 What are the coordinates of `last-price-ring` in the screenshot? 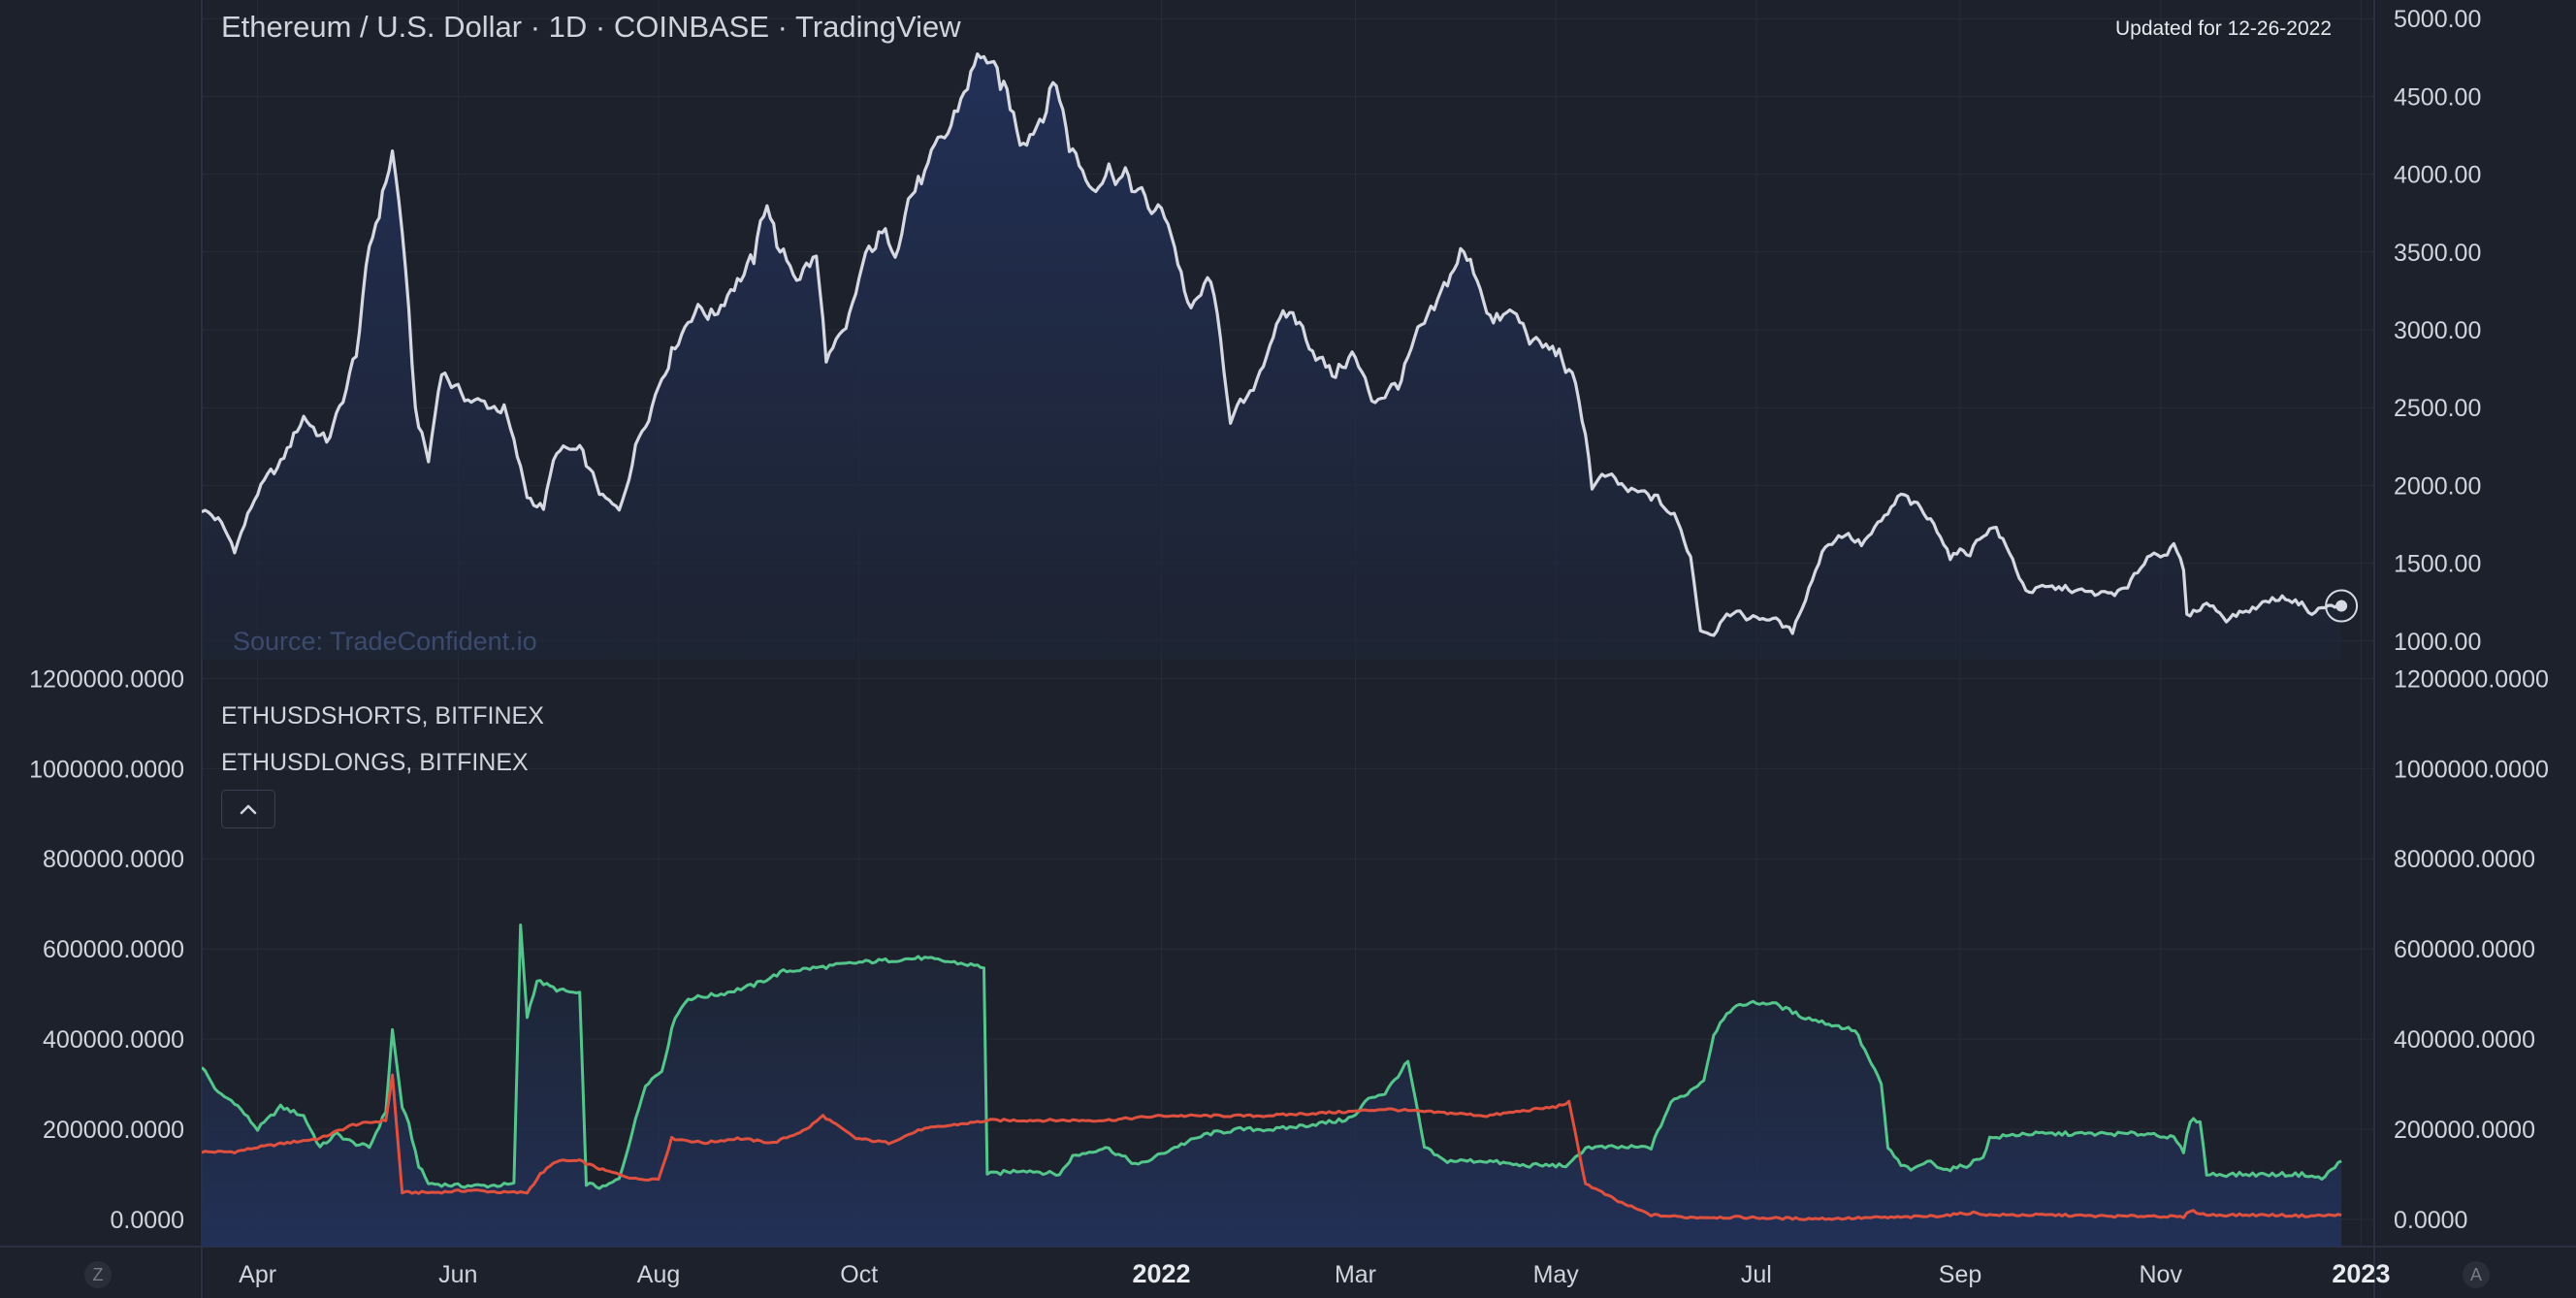 It's located at (2342, 606).